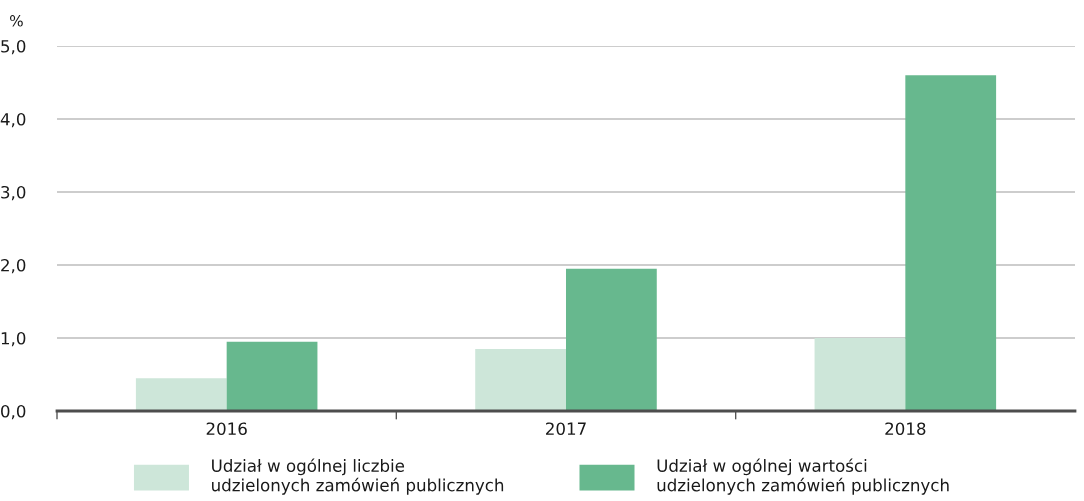 The image size is (1084, 501). Describe the element at coordinates (803, 476) in the screenshot. I see `legend-label: Udział w ogólnej wartości udzielonych zamówień publicznych` at that location.